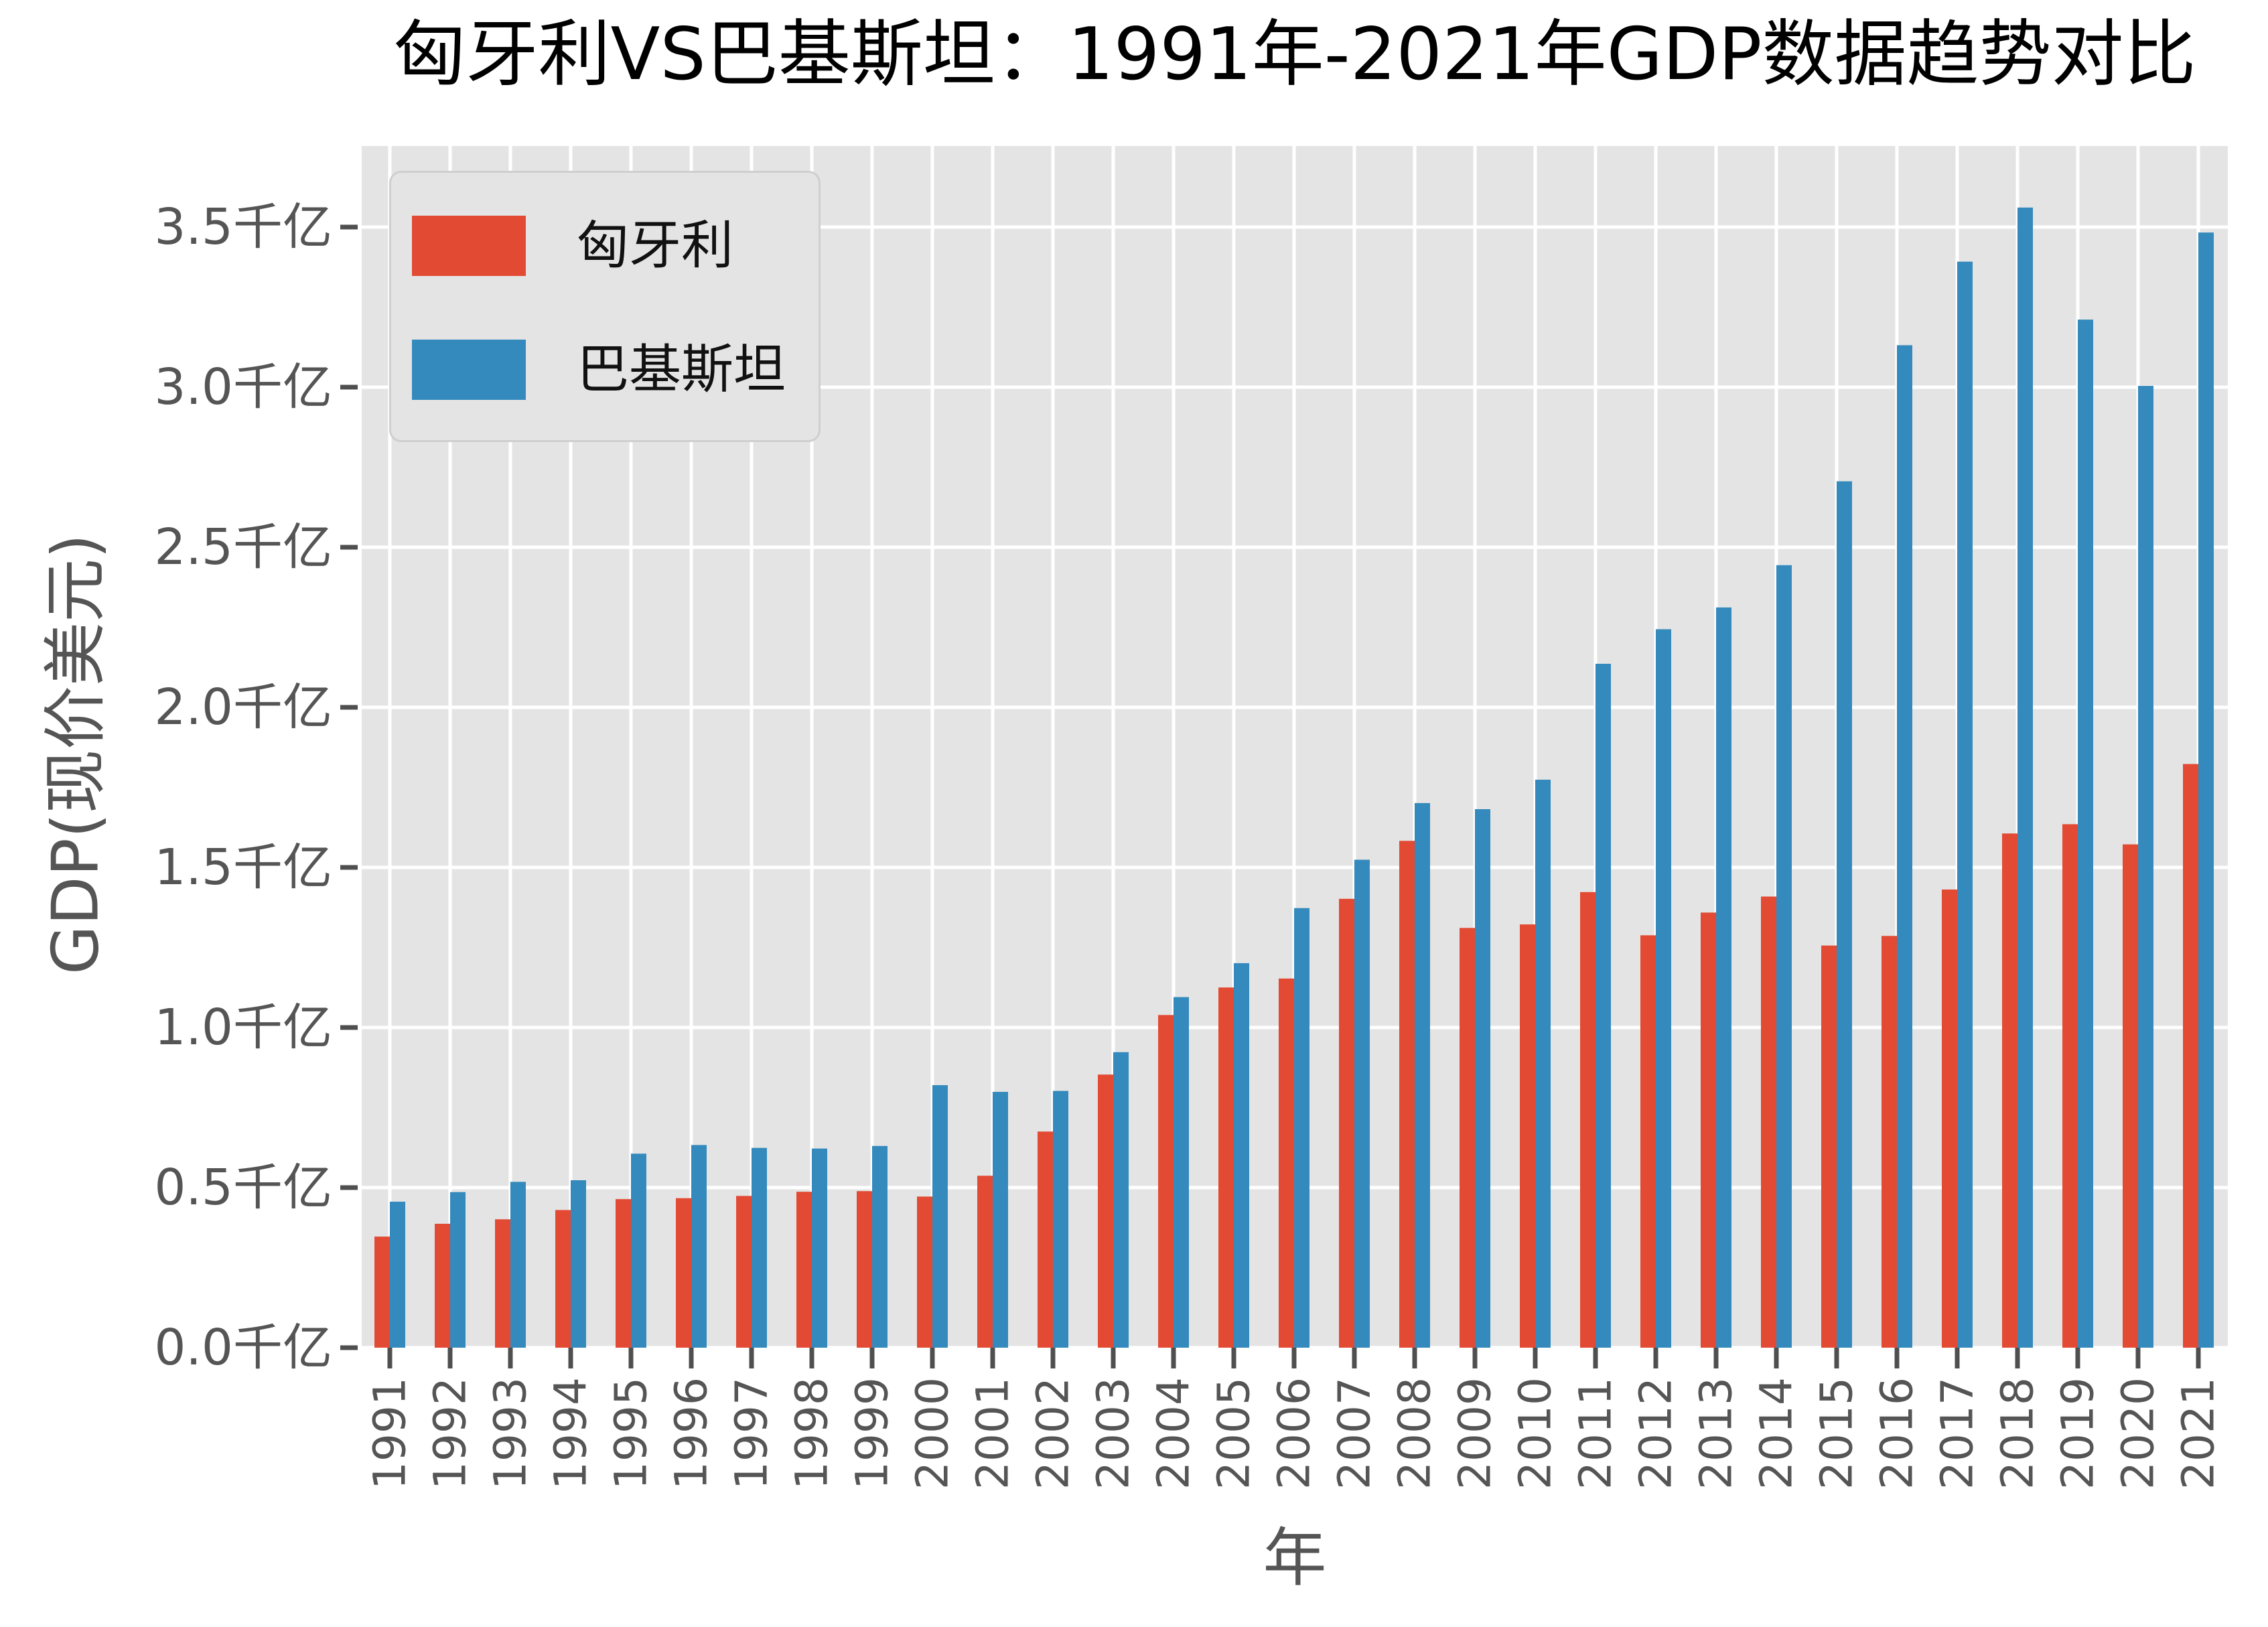 Image resolution: width=2268 pixels, height=1627 pixels. I want to click on y-axis-title: GDP(现价美元), so click(76, 754).